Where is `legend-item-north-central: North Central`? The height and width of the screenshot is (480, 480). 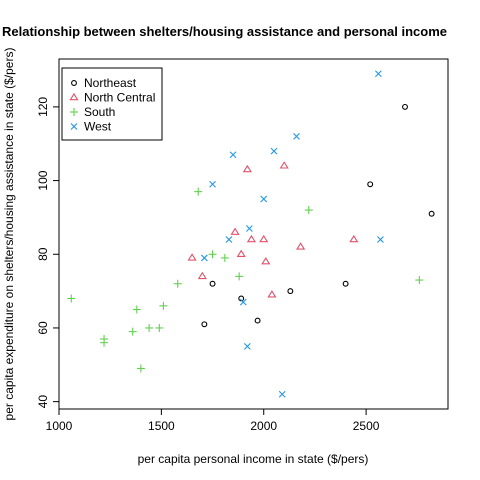
legend-item-north-central: North Central is located at coordinates (112, 98).